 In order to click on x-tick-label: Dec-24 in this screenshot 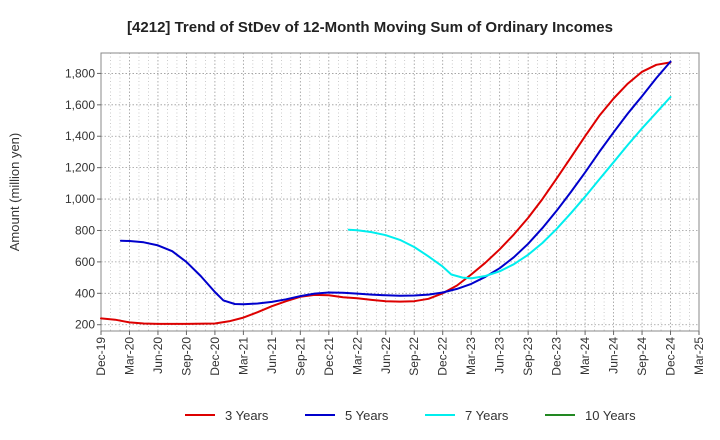, I will do `click(671, 356)`.